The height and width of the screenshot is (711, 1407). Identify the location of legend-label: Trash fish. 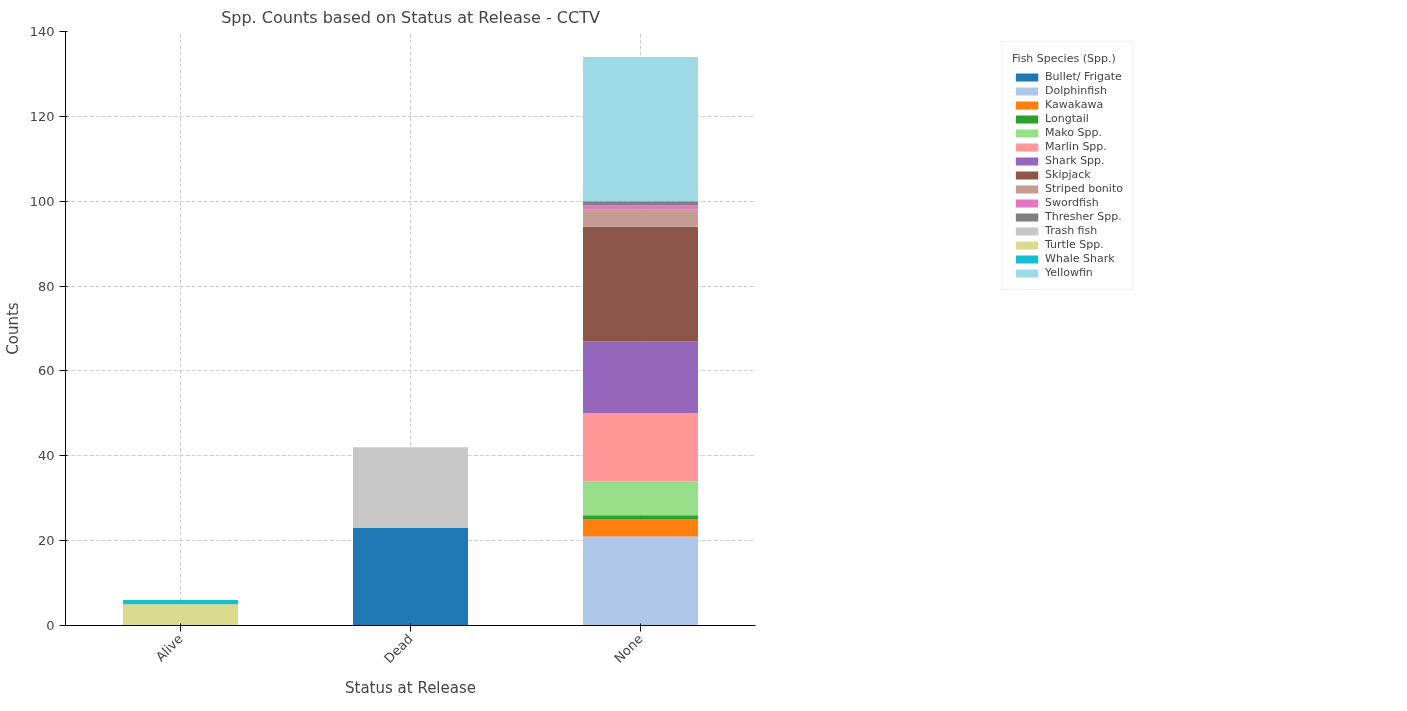
(1071, 230).